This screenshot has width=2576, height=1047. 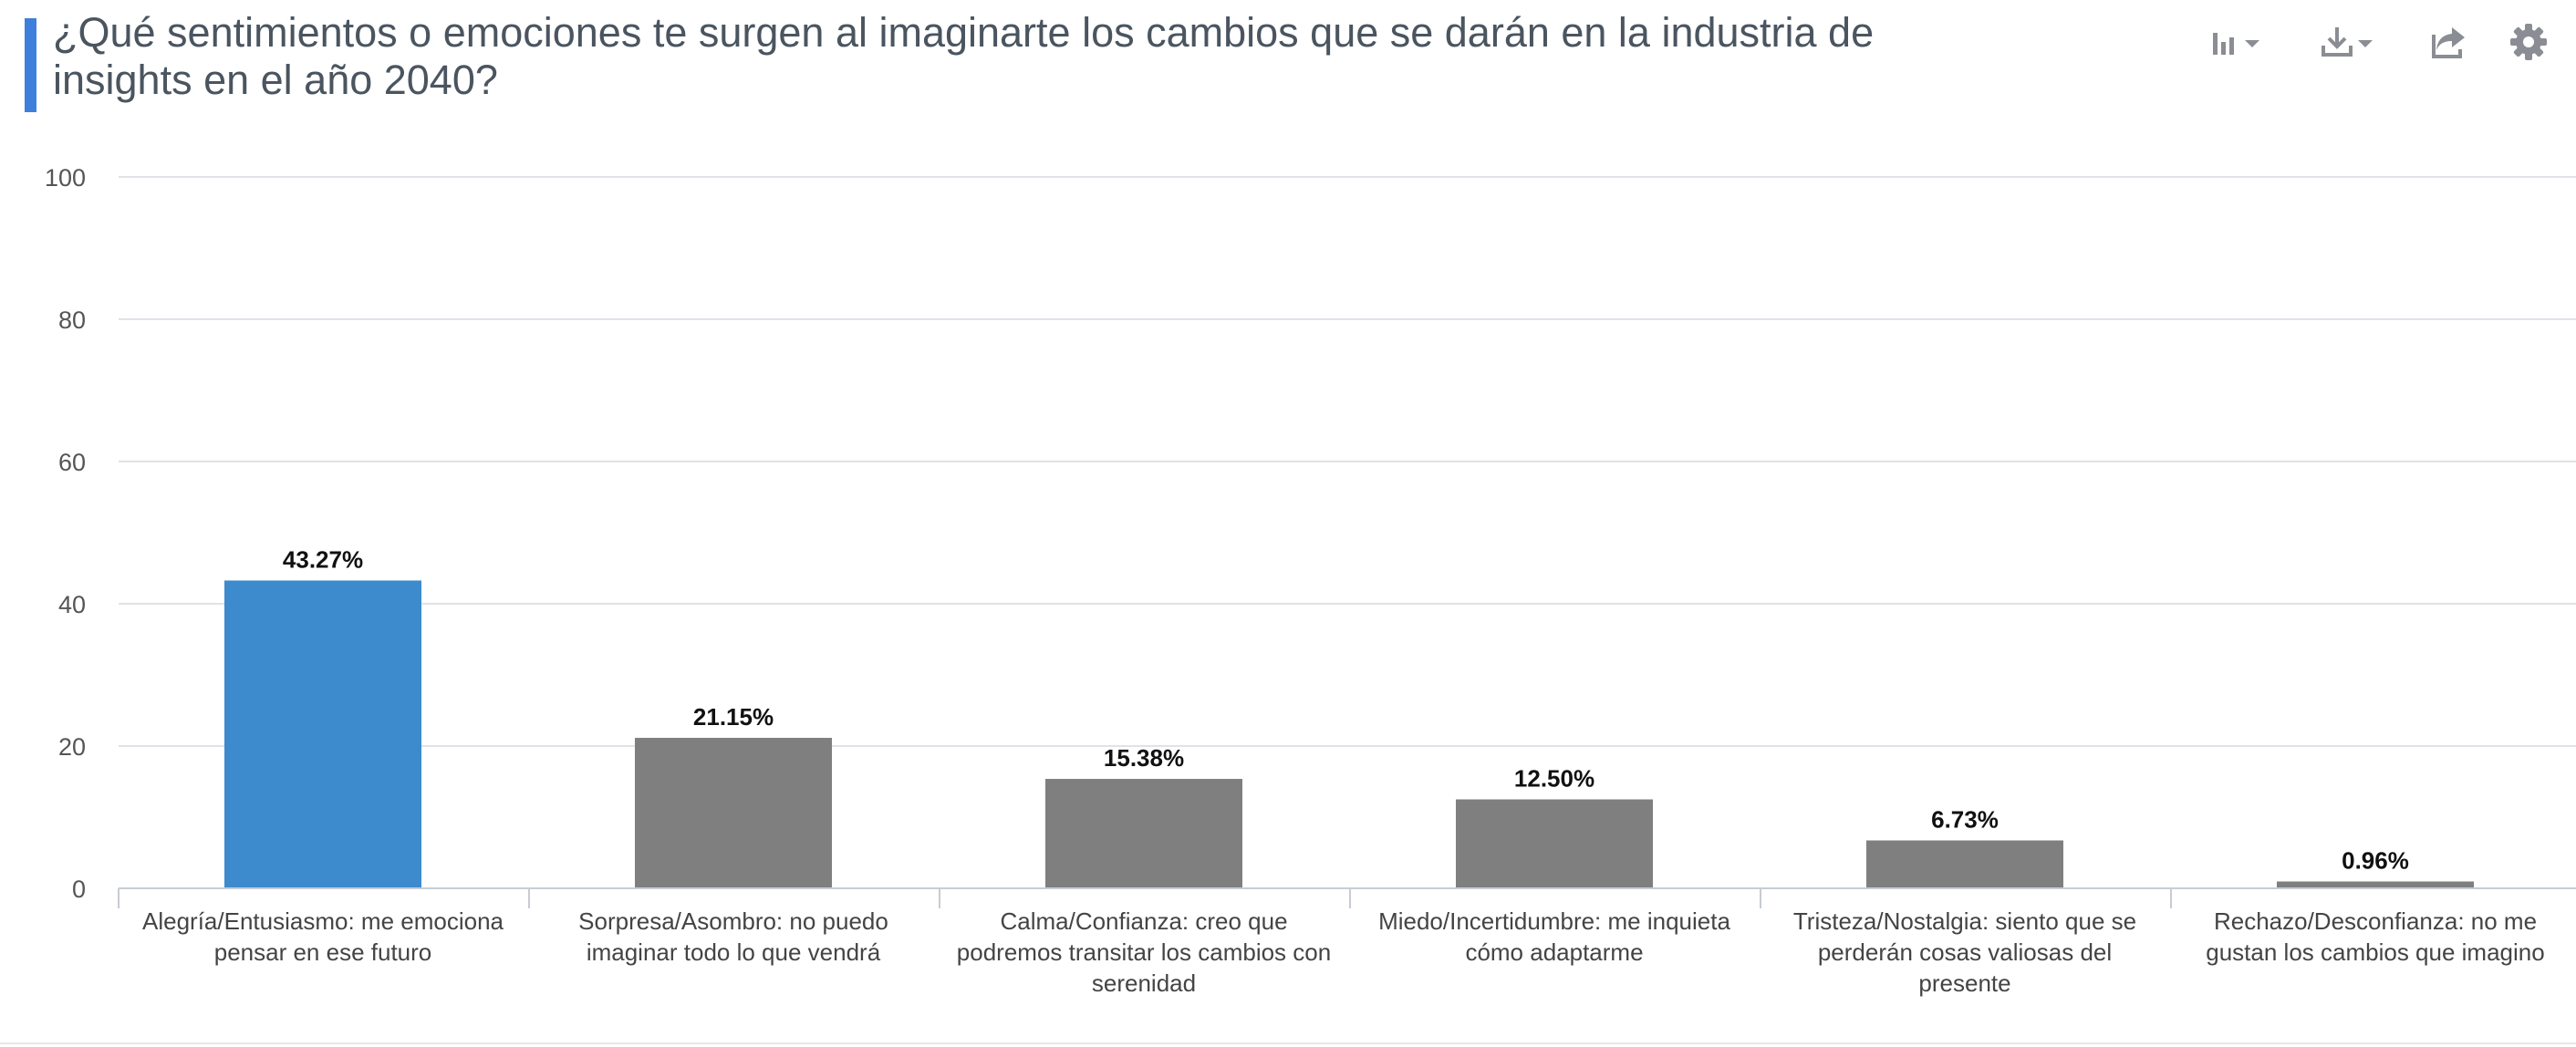 I want to click on y-tick-label: 20, so click(x=72, y=747).